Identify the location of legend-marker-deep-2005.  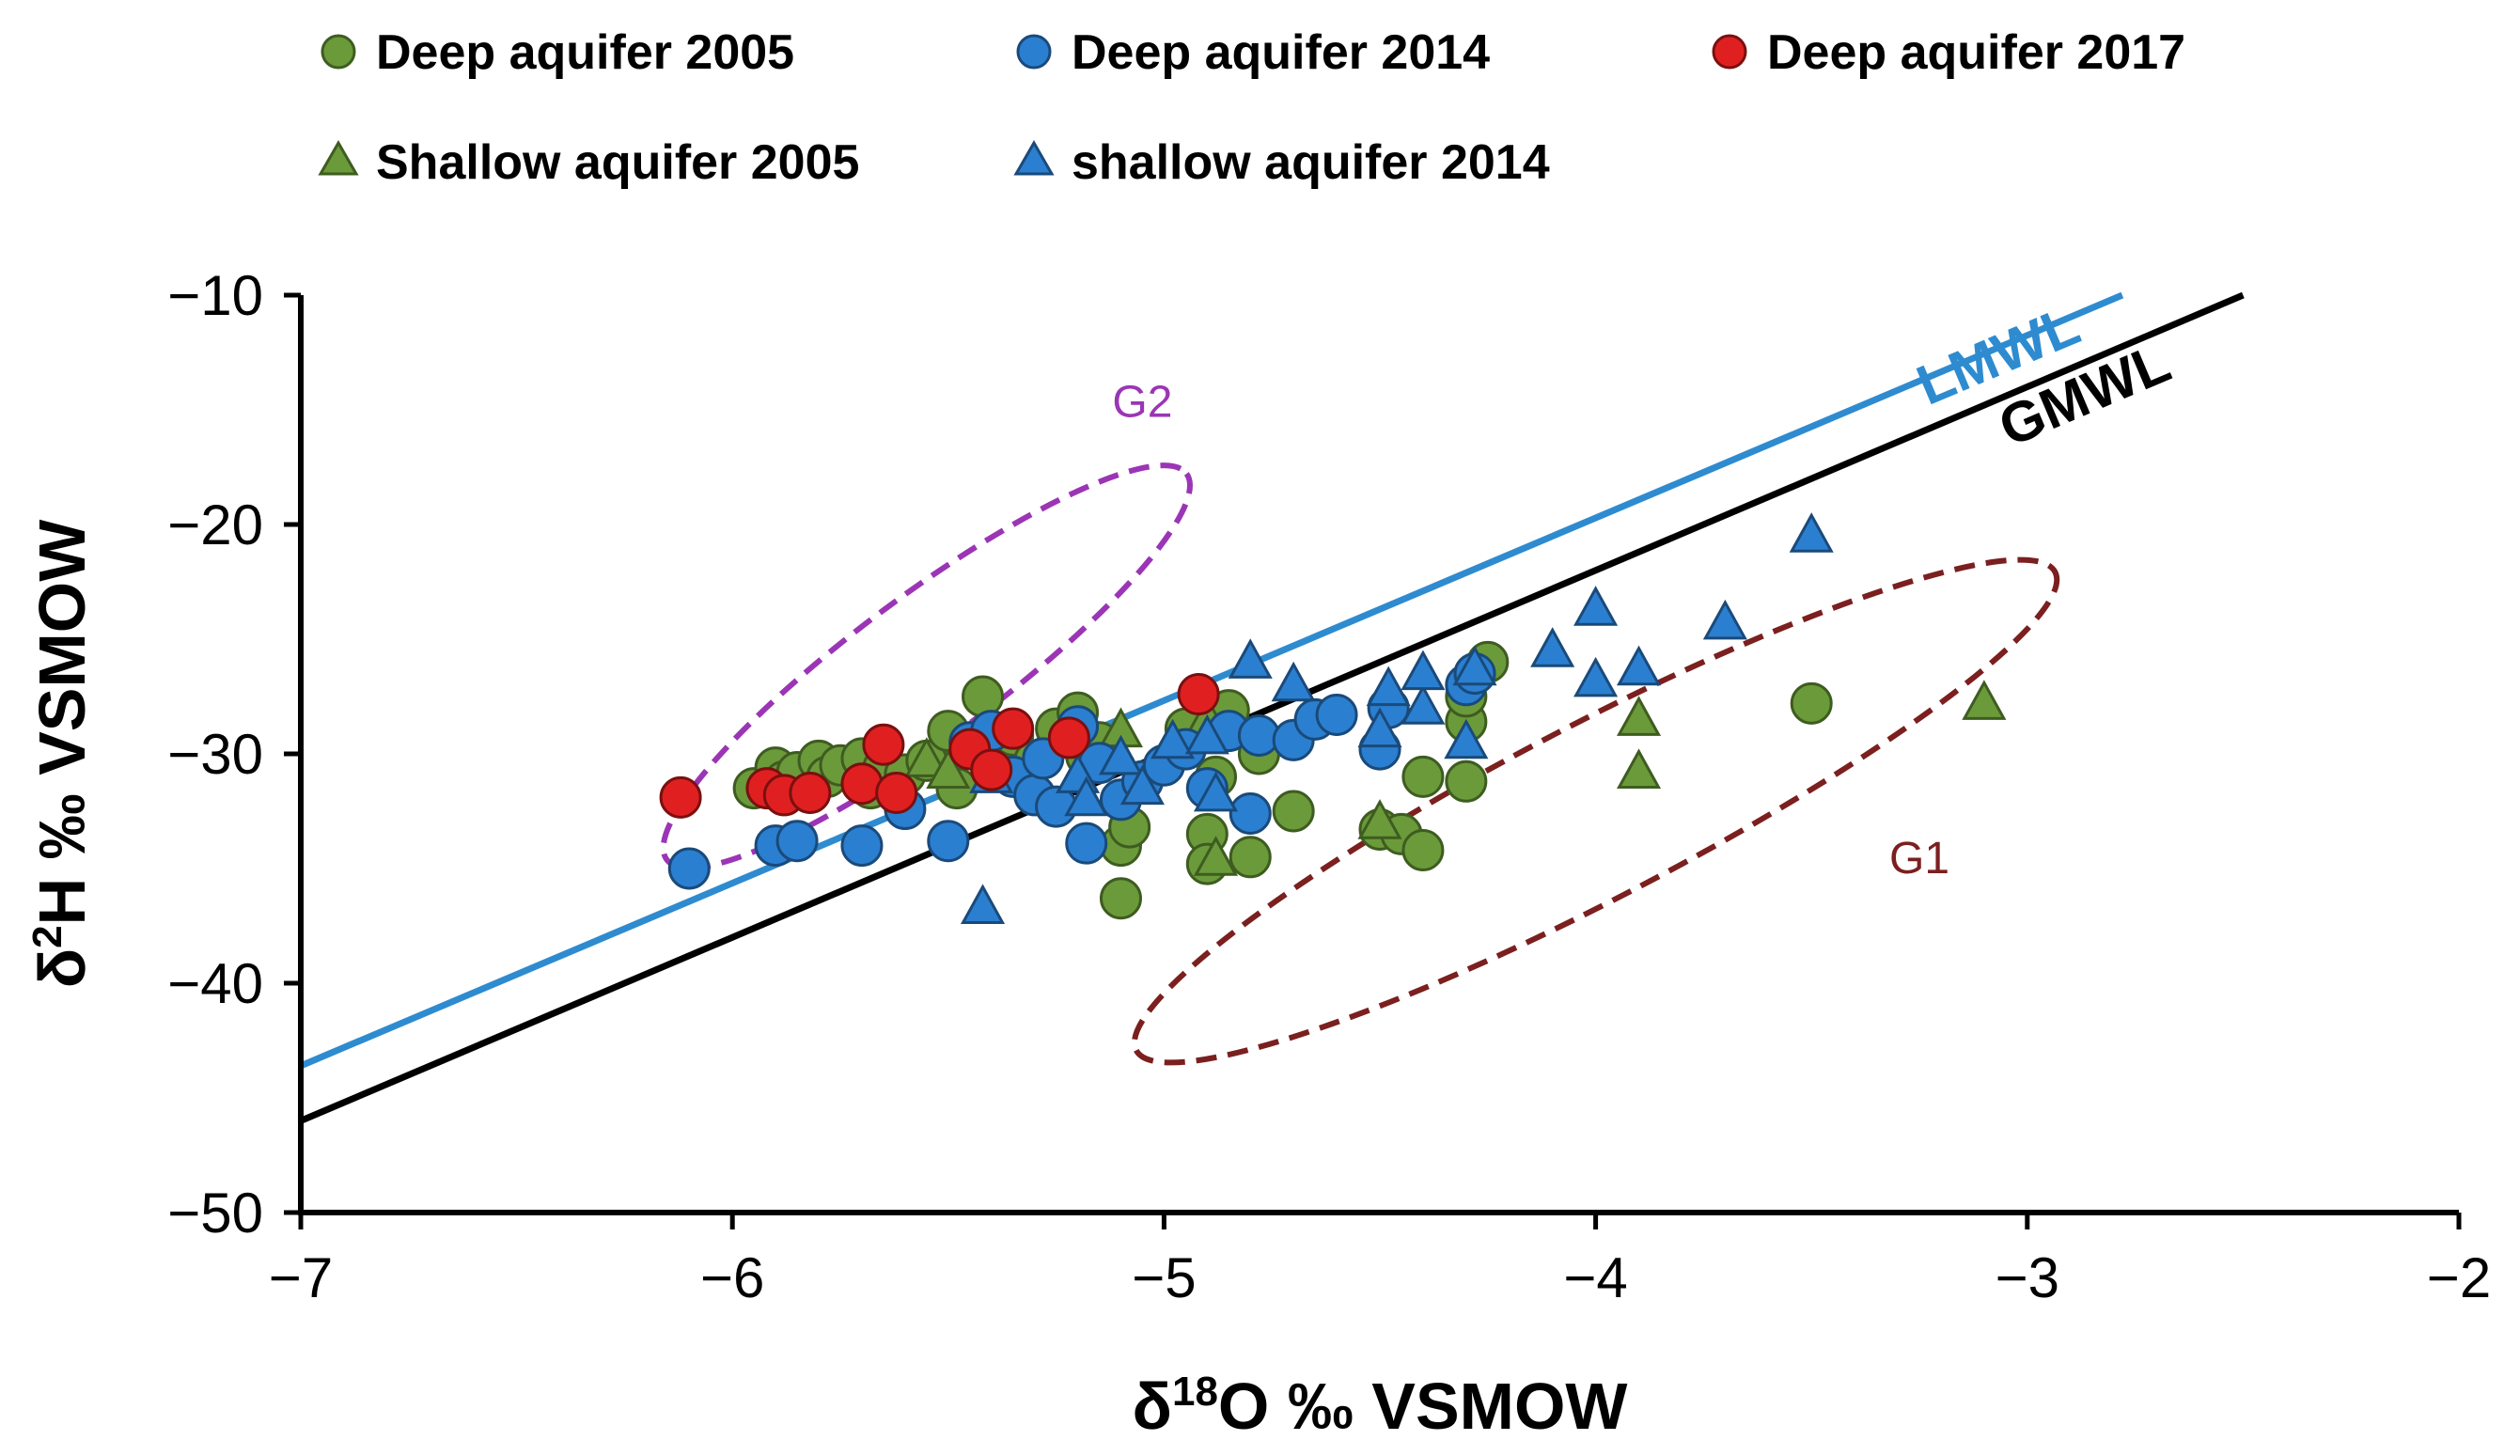
(338, 52).